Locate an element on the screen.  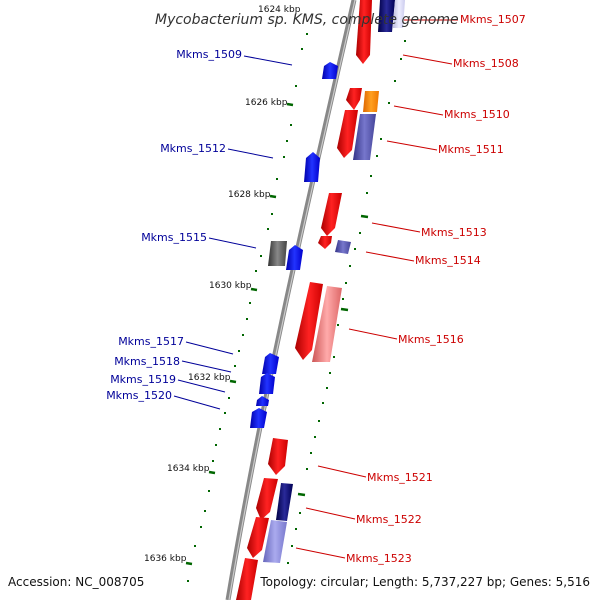
kbp-label-1630: 1630 kbp is located at coordinates (230, 286).